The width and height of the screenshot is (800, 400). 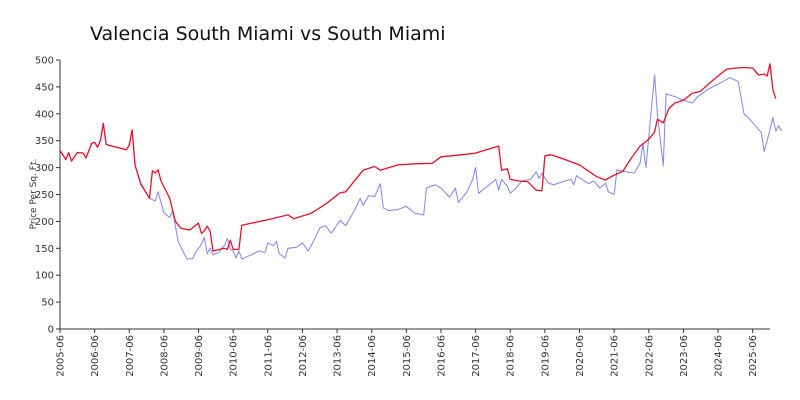 I want to click on x-tick-label: 2010-06, so click(x=234, y=356).